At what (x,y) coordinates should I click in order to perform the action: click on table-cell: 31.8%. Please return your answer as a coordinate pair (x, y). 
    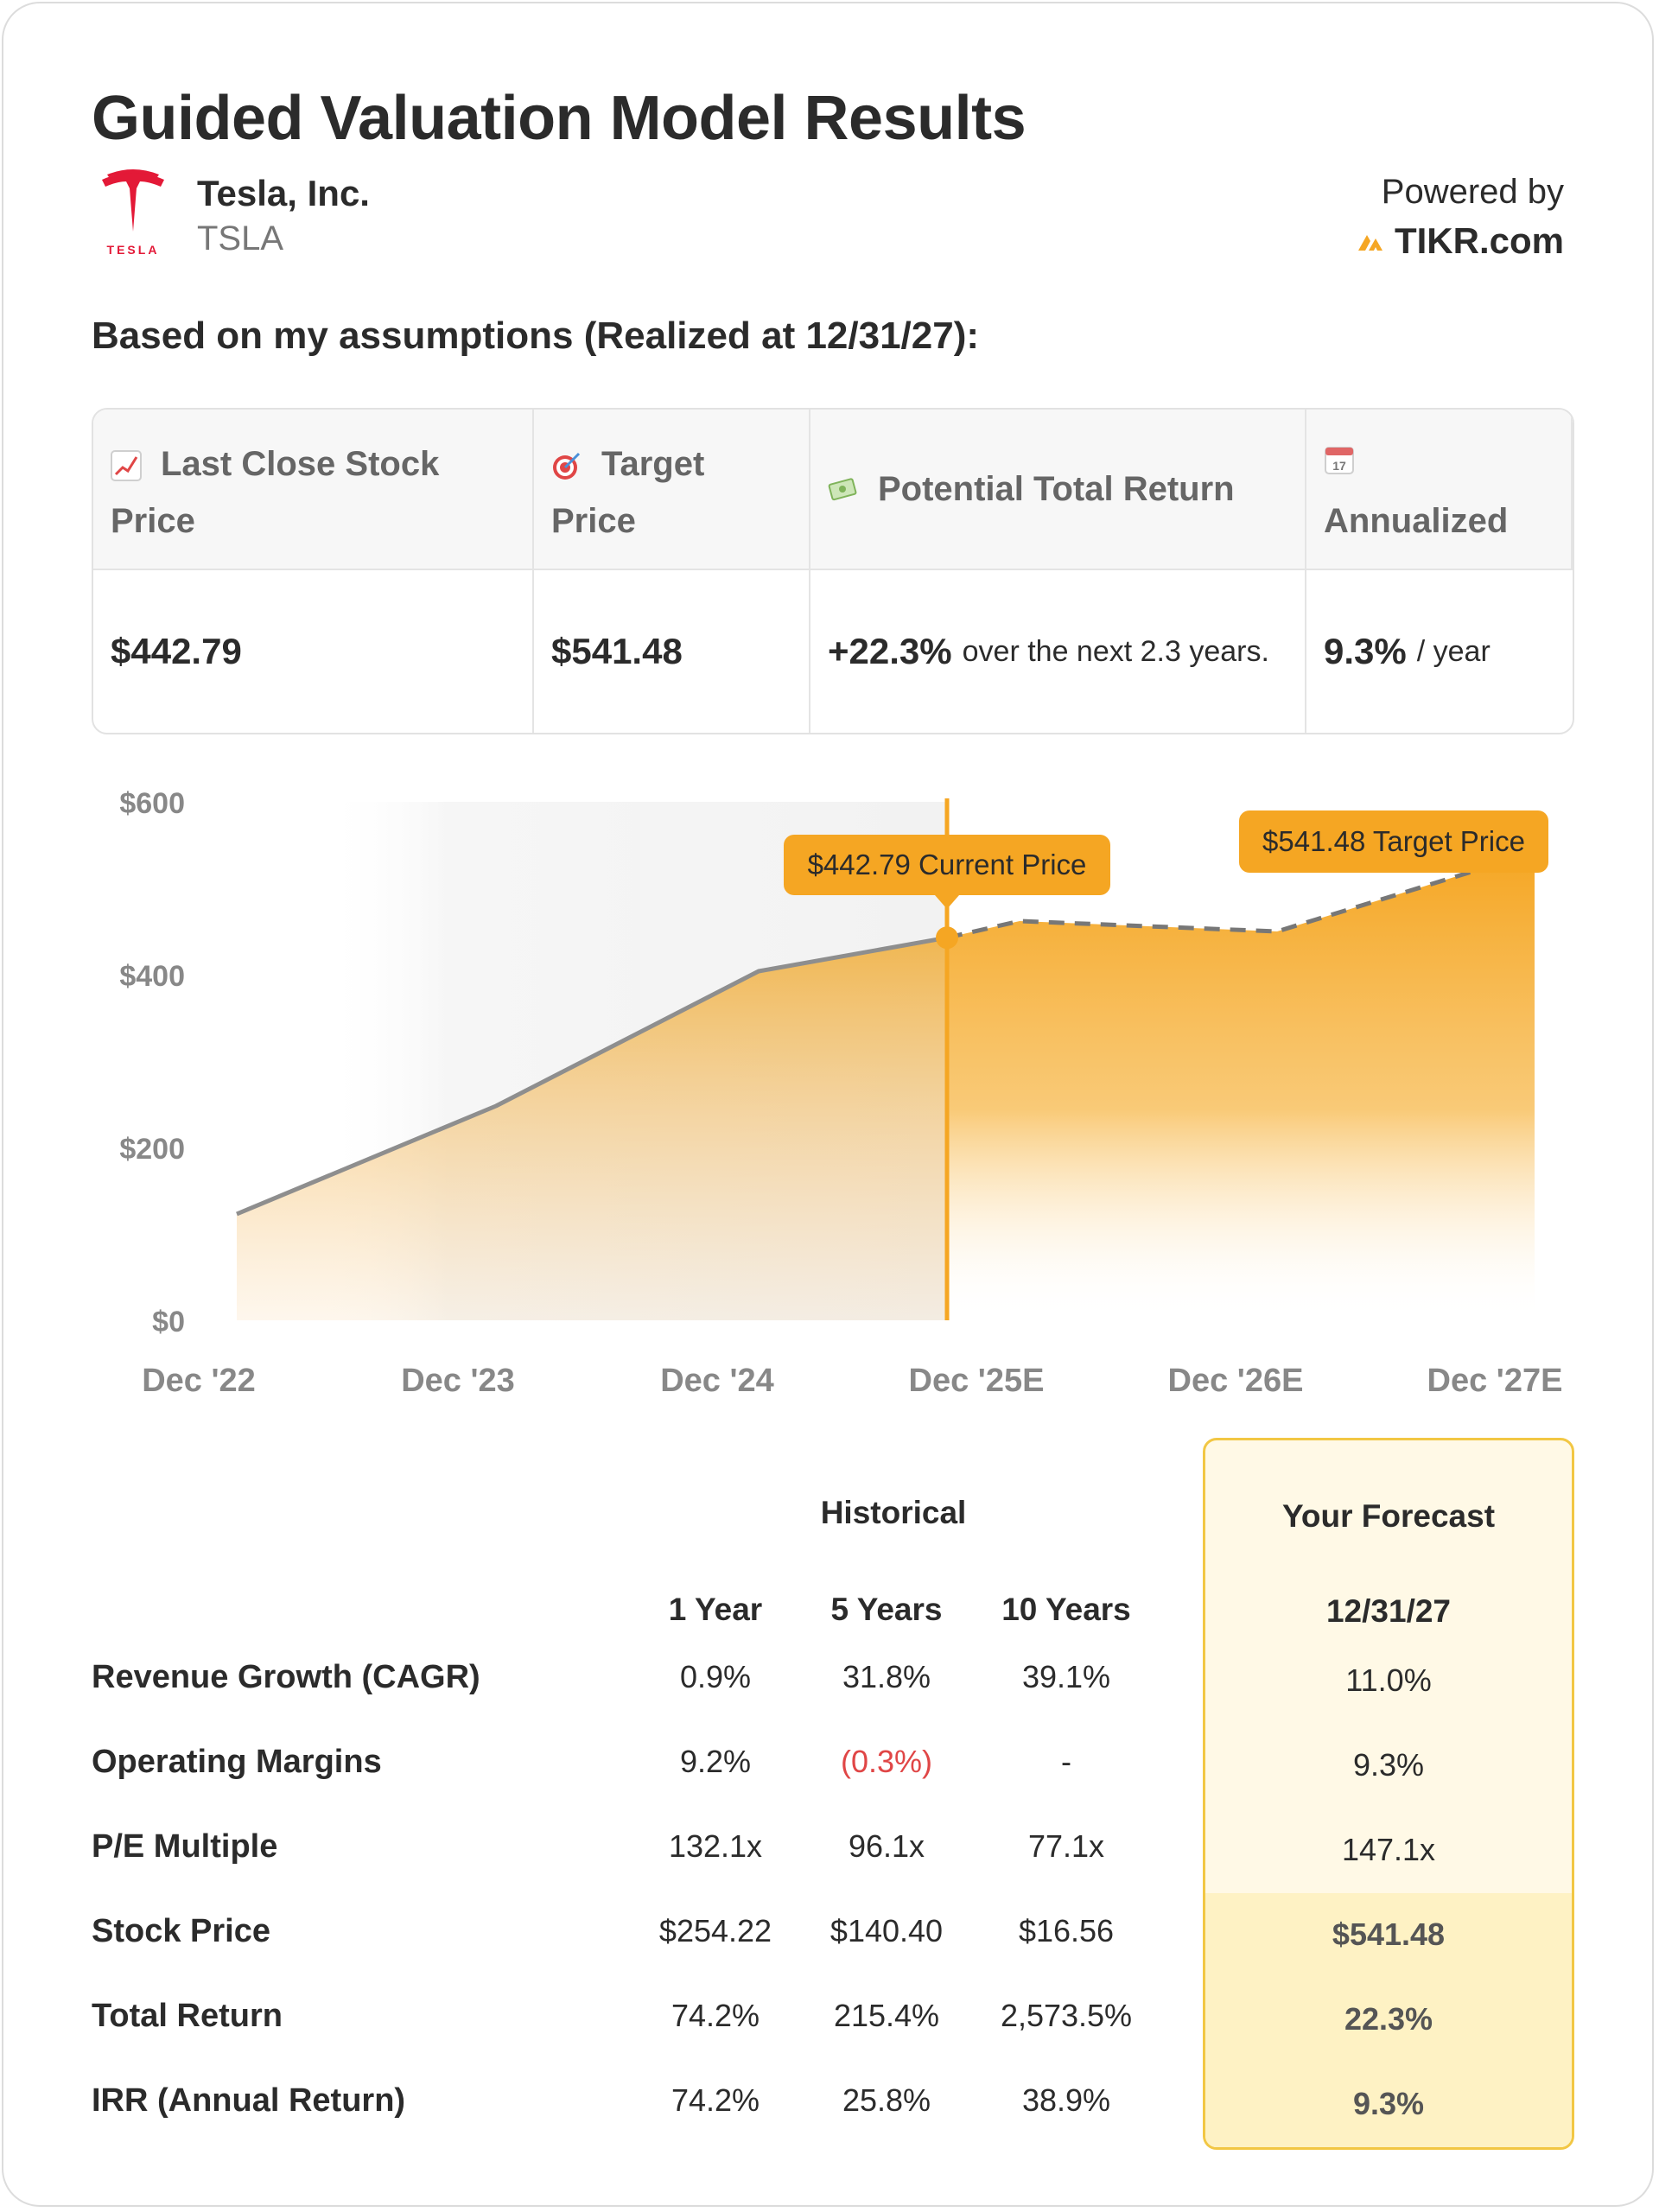
    Looking at the image, I should click on (886, 1676).